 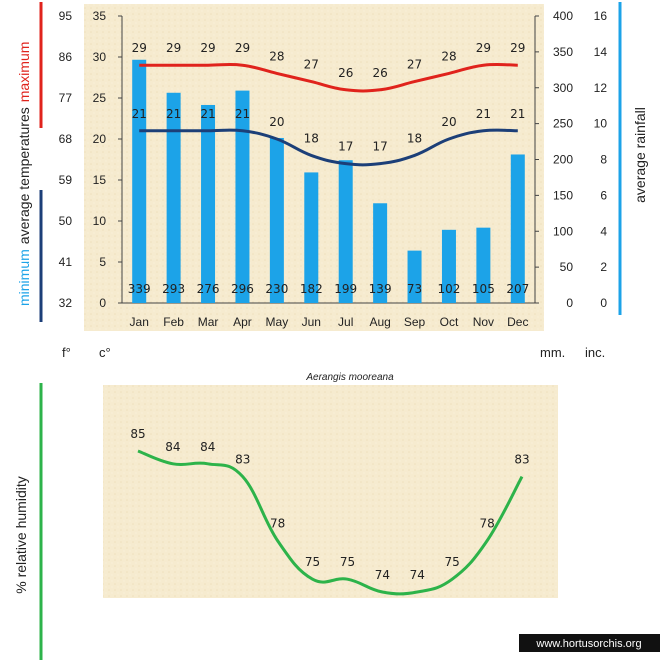 I want to click on rainfall-value-label: 276, so click(x=208, y=289).